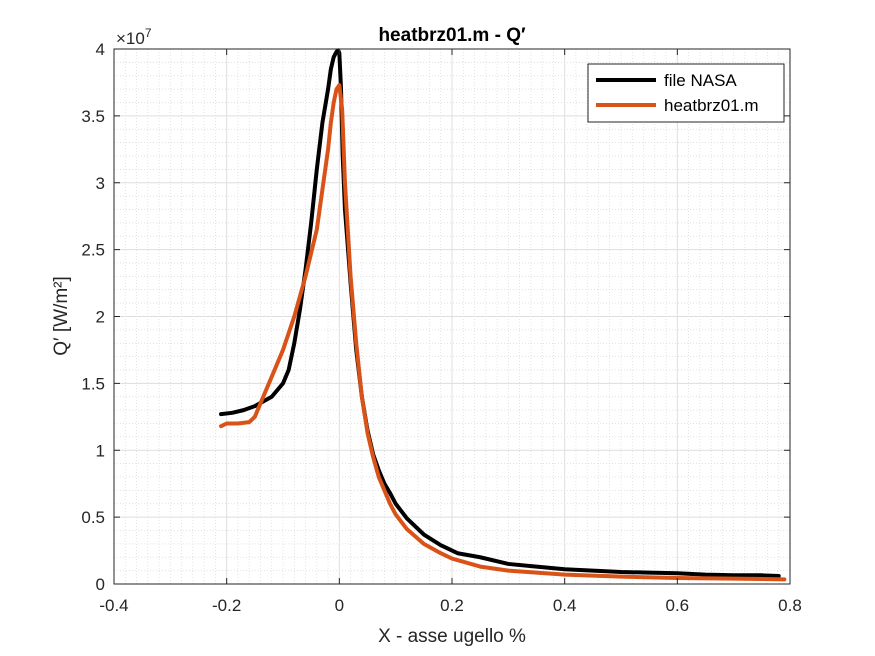 This screenshot has width=875, height=656. I want to click on x-tick-labels: -0.4 -0.2 0 0.2 0.4 0.6 0.8, so click(450, 605).